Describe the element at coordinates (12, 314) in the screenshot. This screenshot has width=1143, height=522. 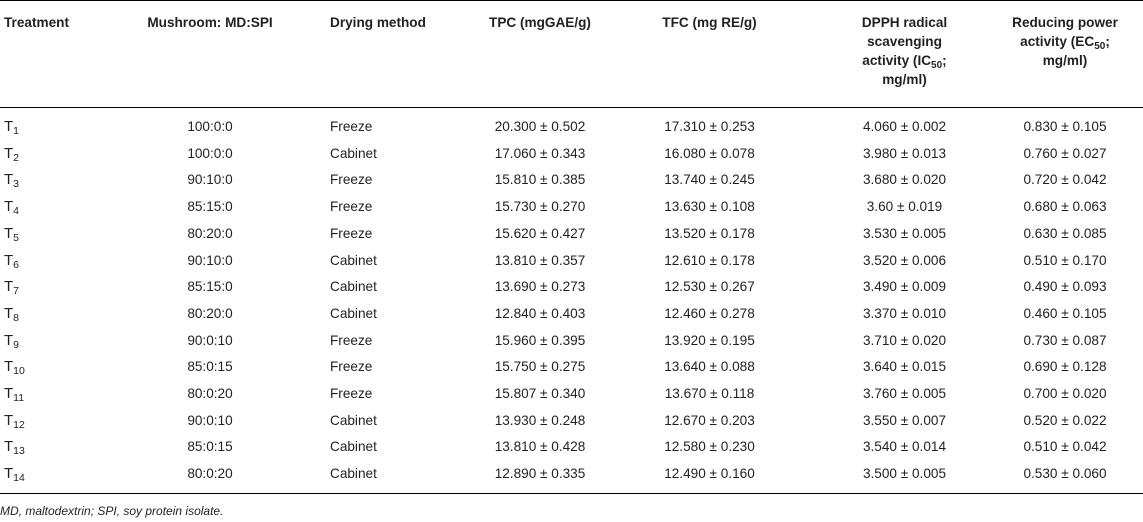
I see `cell-treatment: T8` at that location.